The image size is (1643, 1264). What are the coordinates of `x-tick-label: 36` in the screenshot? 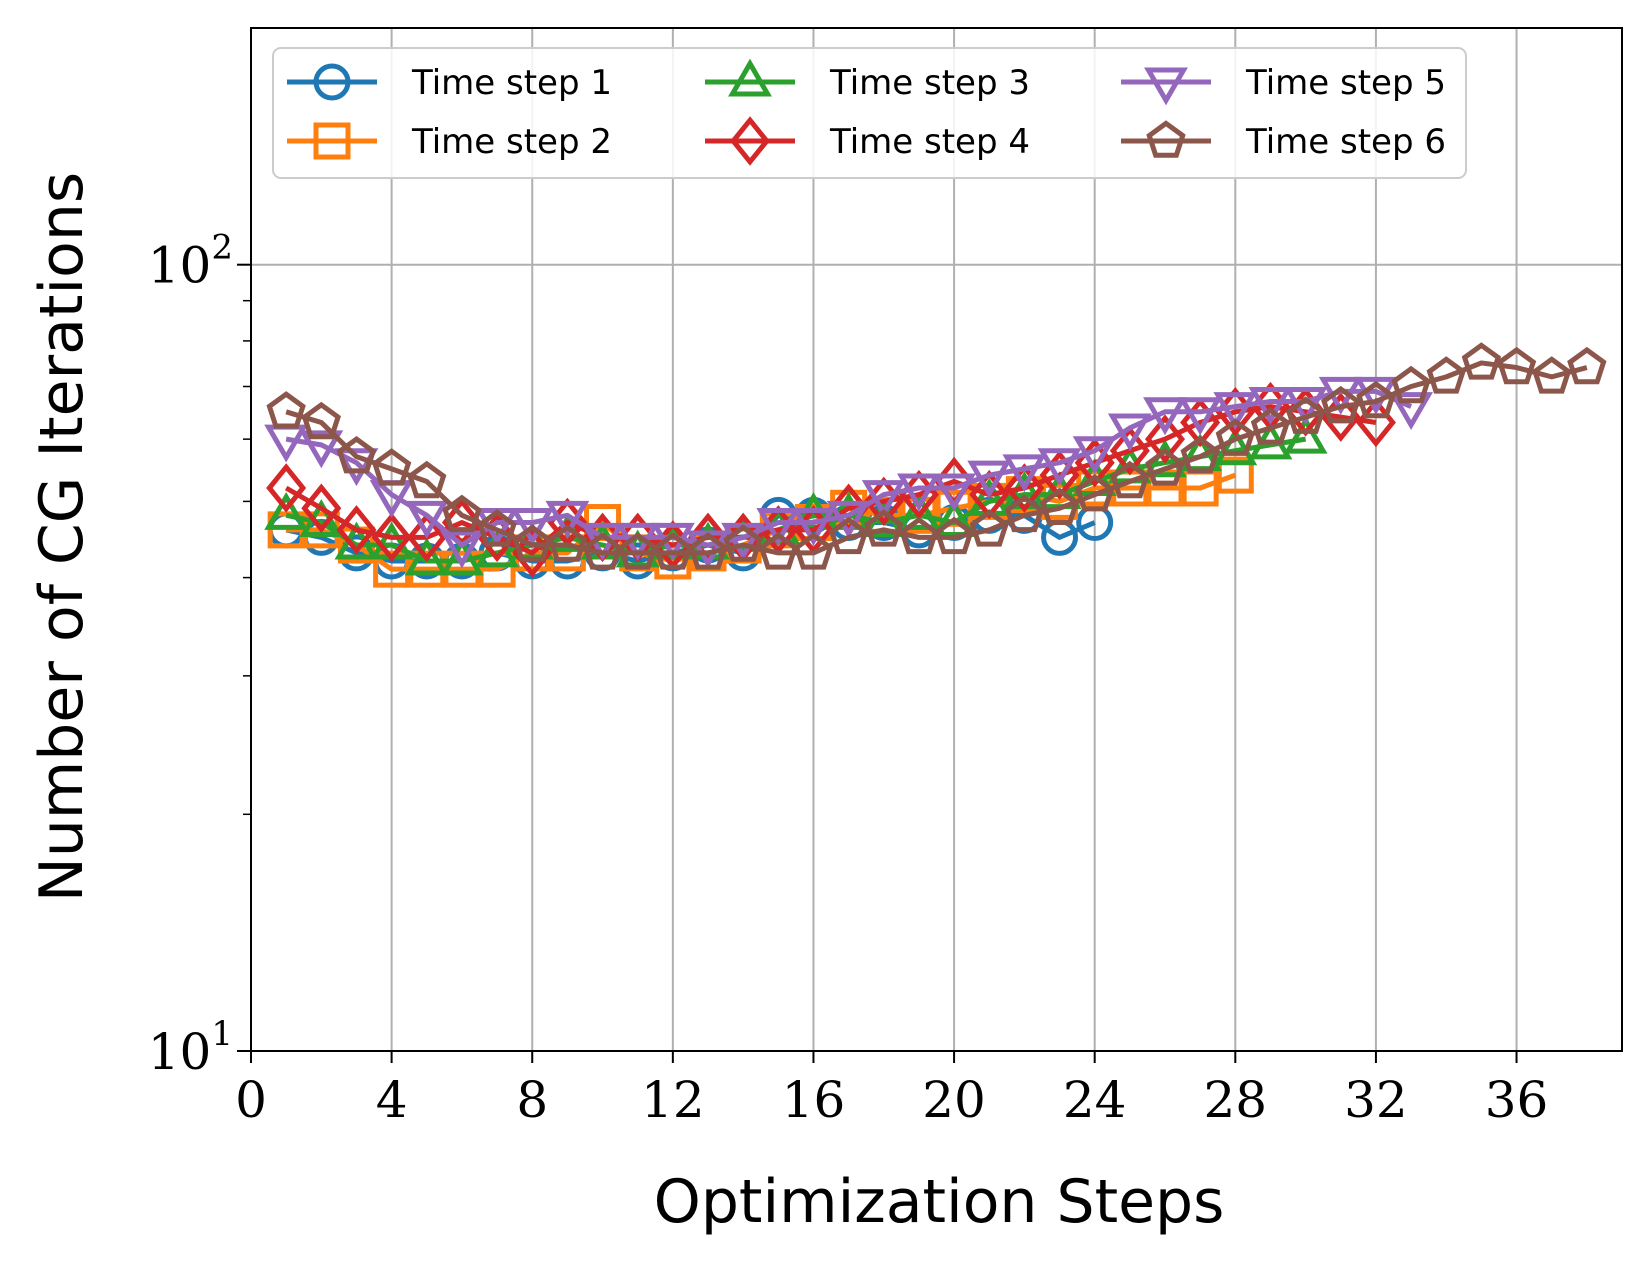 It's located at (1517, 1100).